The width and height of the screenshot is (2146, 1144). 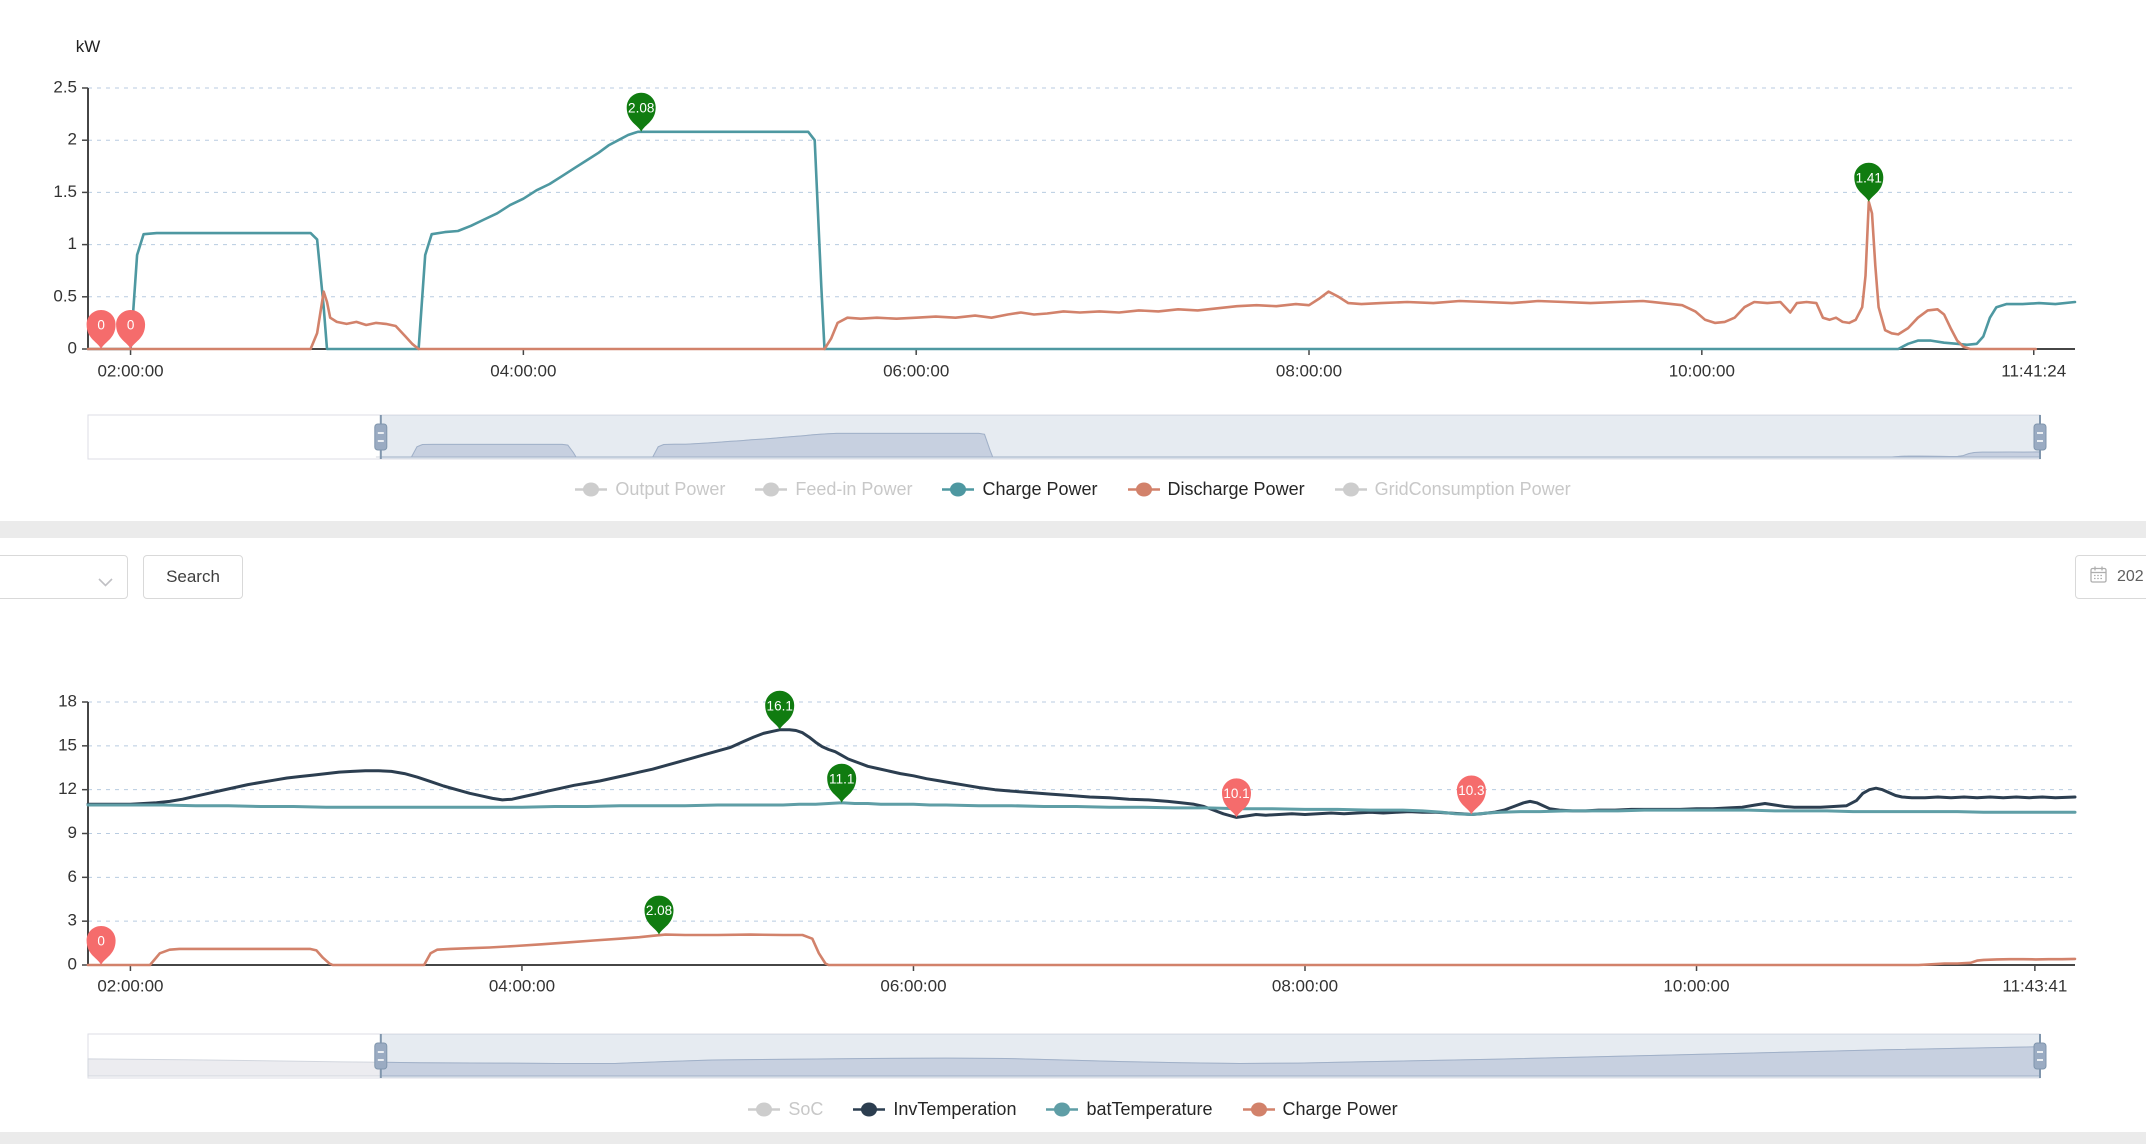 I want to click on marker-min-10-1: 10.1, so click(x=1236, y=798).